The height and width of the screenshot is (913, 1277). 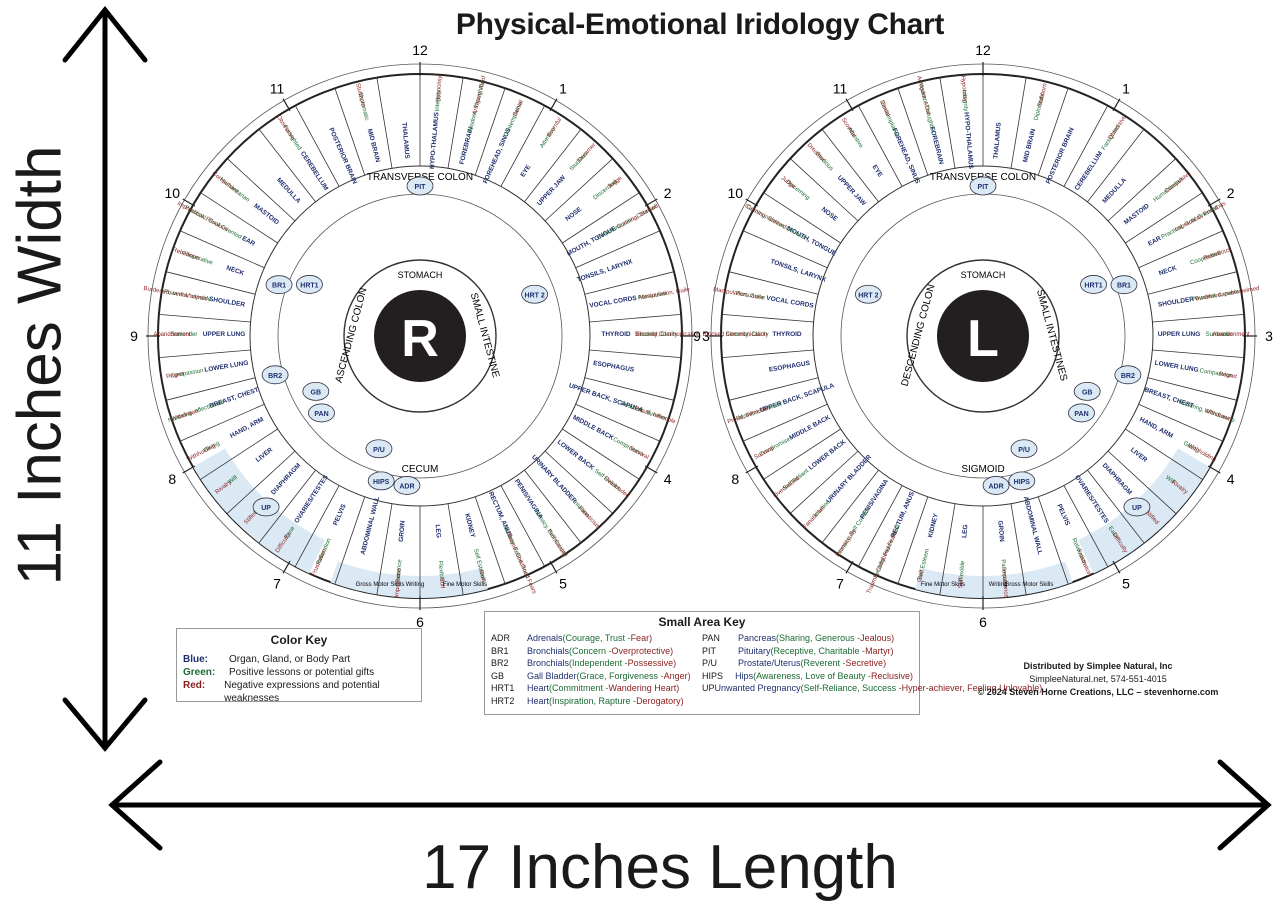 What do you see at coordinates (175, 375) in the screenshot?
I see `zone-negative: Regret` at bounding box center [175, 375].